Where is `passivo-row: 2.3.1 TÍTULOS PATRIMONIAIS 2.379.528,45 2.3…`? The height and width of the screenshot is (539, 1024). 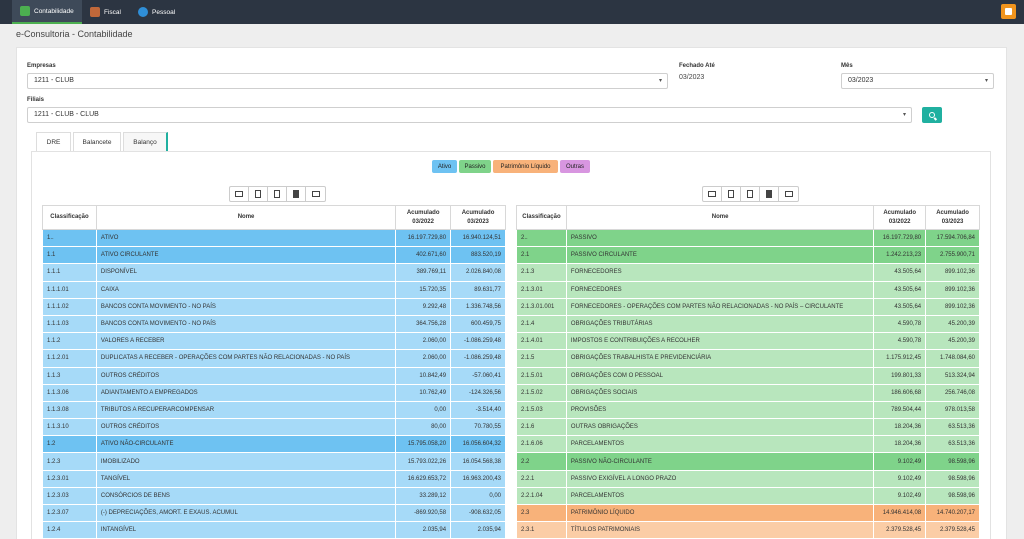 passivo-row: 2.3.1 TÍTULOS PATRIMONIAIS 2.379.528,45 2.3… is located at coordinates (748, 530).